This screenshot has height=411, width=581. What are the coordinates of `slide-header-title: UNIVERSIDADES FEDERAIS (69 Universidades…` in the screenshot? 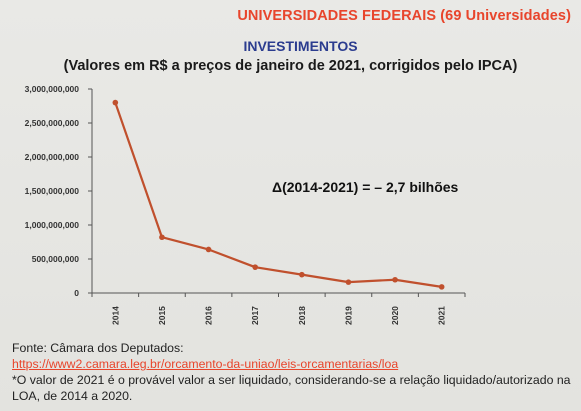 It's located at (404, 16).